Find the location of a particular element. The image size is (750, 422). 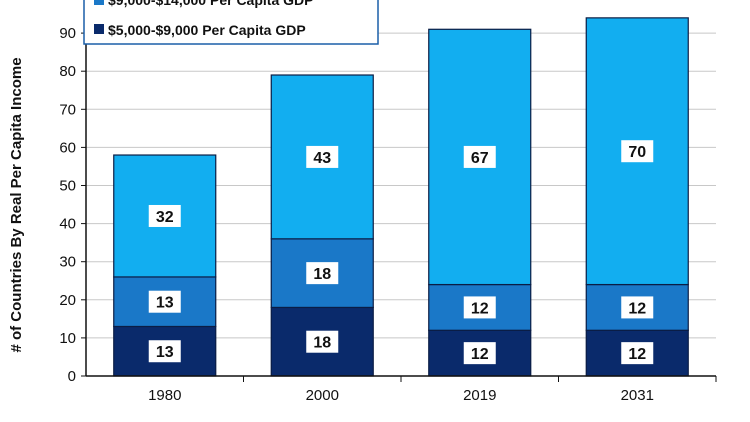

x-tick-label: 1980 is located at coordinates (164, 395).